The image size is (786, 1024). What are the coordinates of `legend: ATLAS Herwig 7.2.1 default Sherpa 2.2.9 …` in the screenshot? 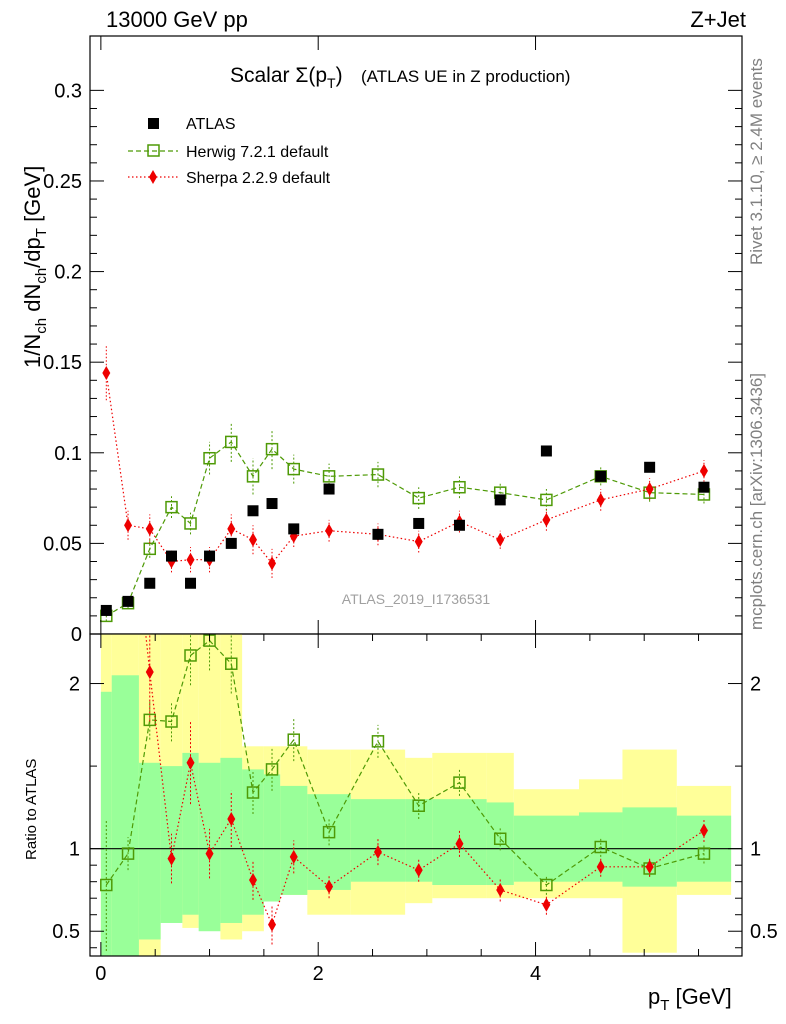 It's located at (229, 151).